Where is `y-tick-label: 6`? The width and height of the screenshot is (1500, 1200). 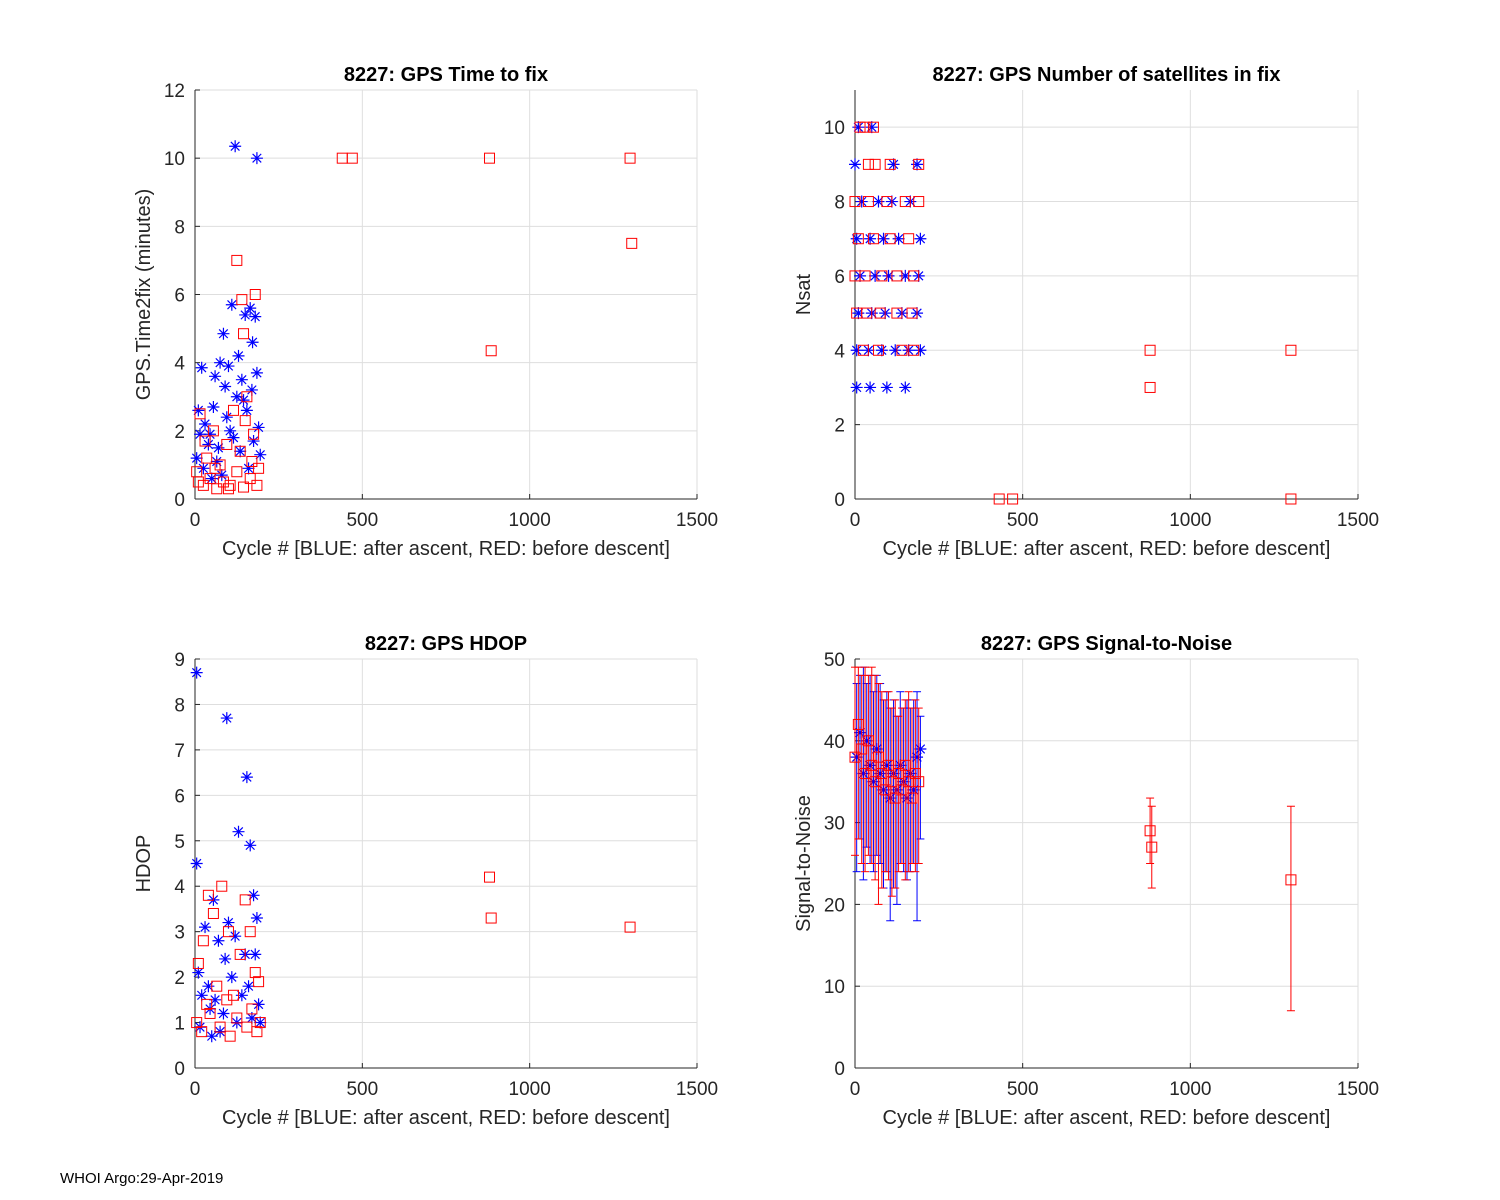
y-tick-label: 6 is located at coordinates (179, 296).